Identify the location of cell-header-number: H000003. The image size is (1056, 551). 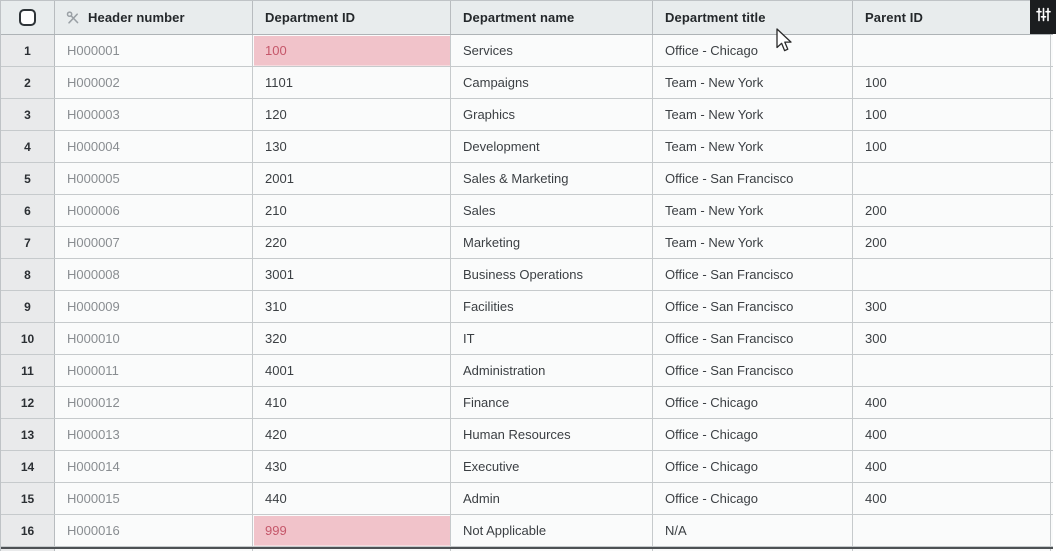
(154, 114).